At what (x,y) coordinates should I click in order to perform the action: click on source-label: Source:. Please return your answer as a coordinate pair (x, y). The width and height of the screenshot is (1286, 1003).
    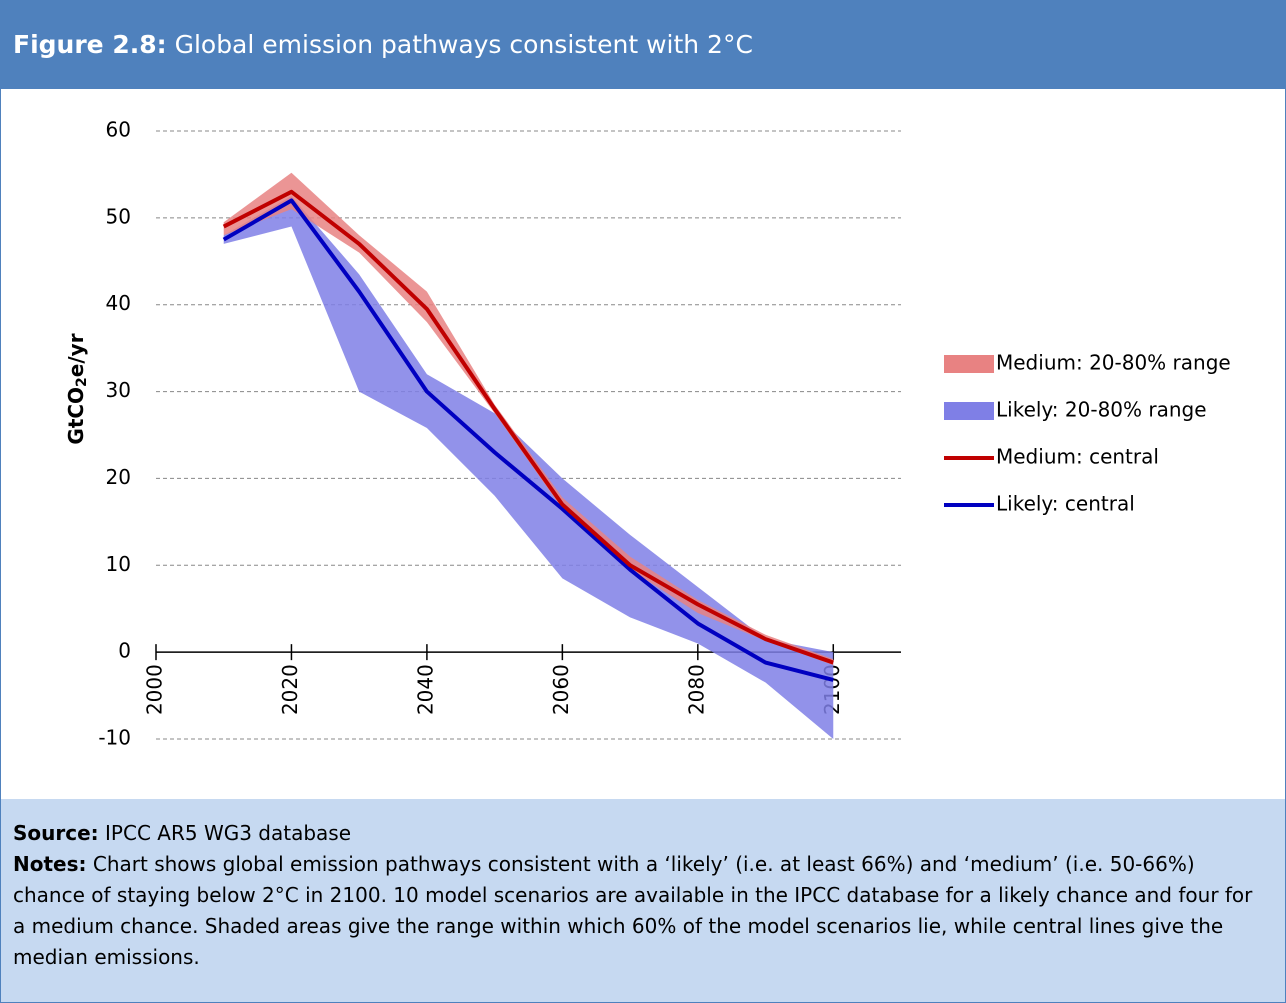
    Looking at the image, I should click on (56, 833).